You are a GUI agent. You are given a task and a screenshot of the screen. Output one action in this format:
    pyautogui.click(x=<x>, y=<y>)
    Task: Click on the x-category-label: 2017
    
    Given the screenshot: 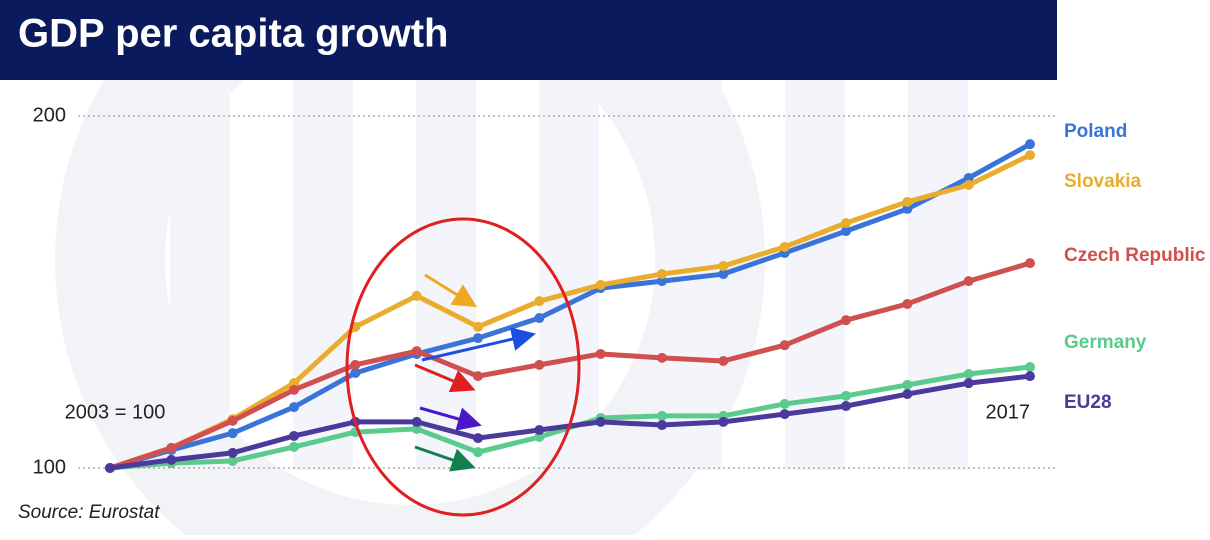 What is the action you would take?
    pyautogui.click(x=1008, y=412)
    